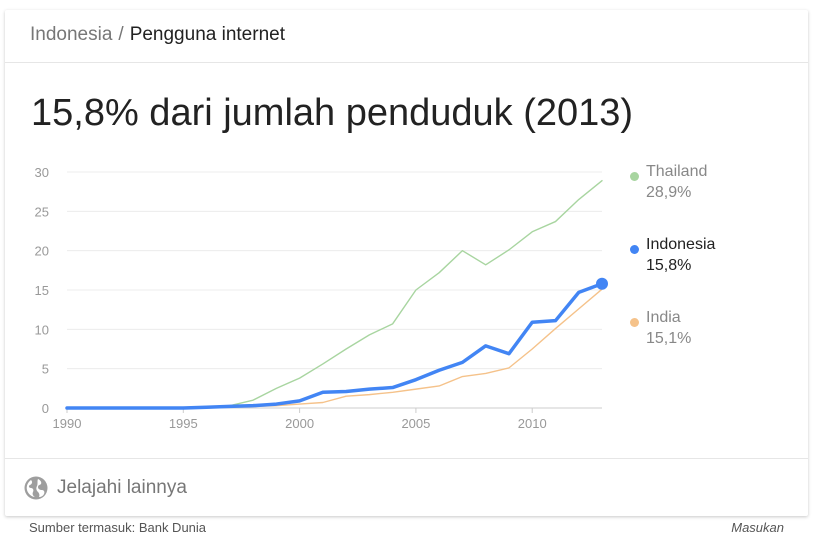 The height and width of the screenshot is (547, 818). I want to click on breadcrumb: Indonesia / Pengguna internet, so click(157, 35).